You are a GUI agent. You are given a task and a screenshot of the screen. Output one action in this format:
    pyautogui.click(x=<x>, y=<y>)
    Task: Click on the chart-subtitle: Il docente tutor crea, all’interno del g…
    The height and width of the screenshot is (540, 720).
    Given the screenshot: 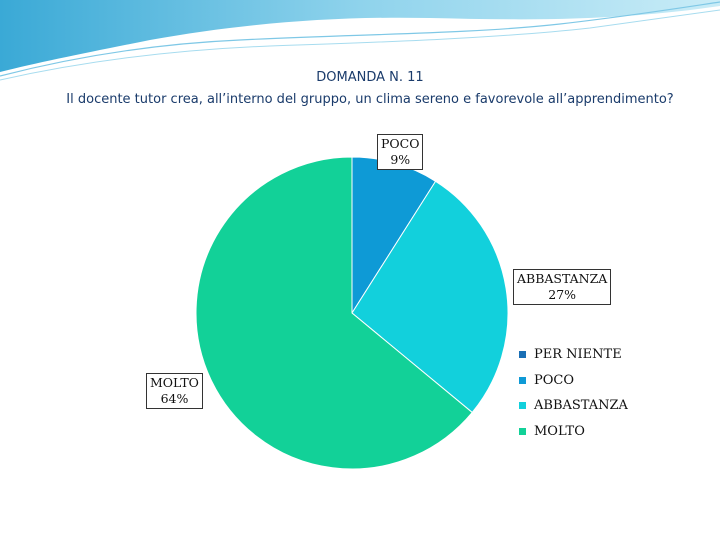 What is the action you would take?
    pyautogui.click(x=370, y=99)
    